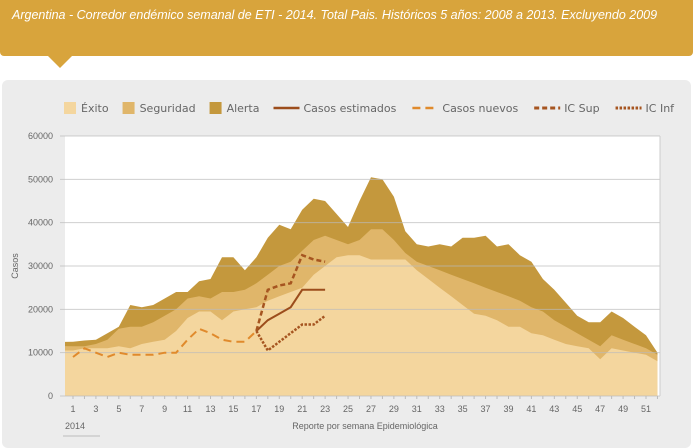  Describe the element at coordinates (325, 409) in the screenshot. I see `x-tick-label: 23` at that location.